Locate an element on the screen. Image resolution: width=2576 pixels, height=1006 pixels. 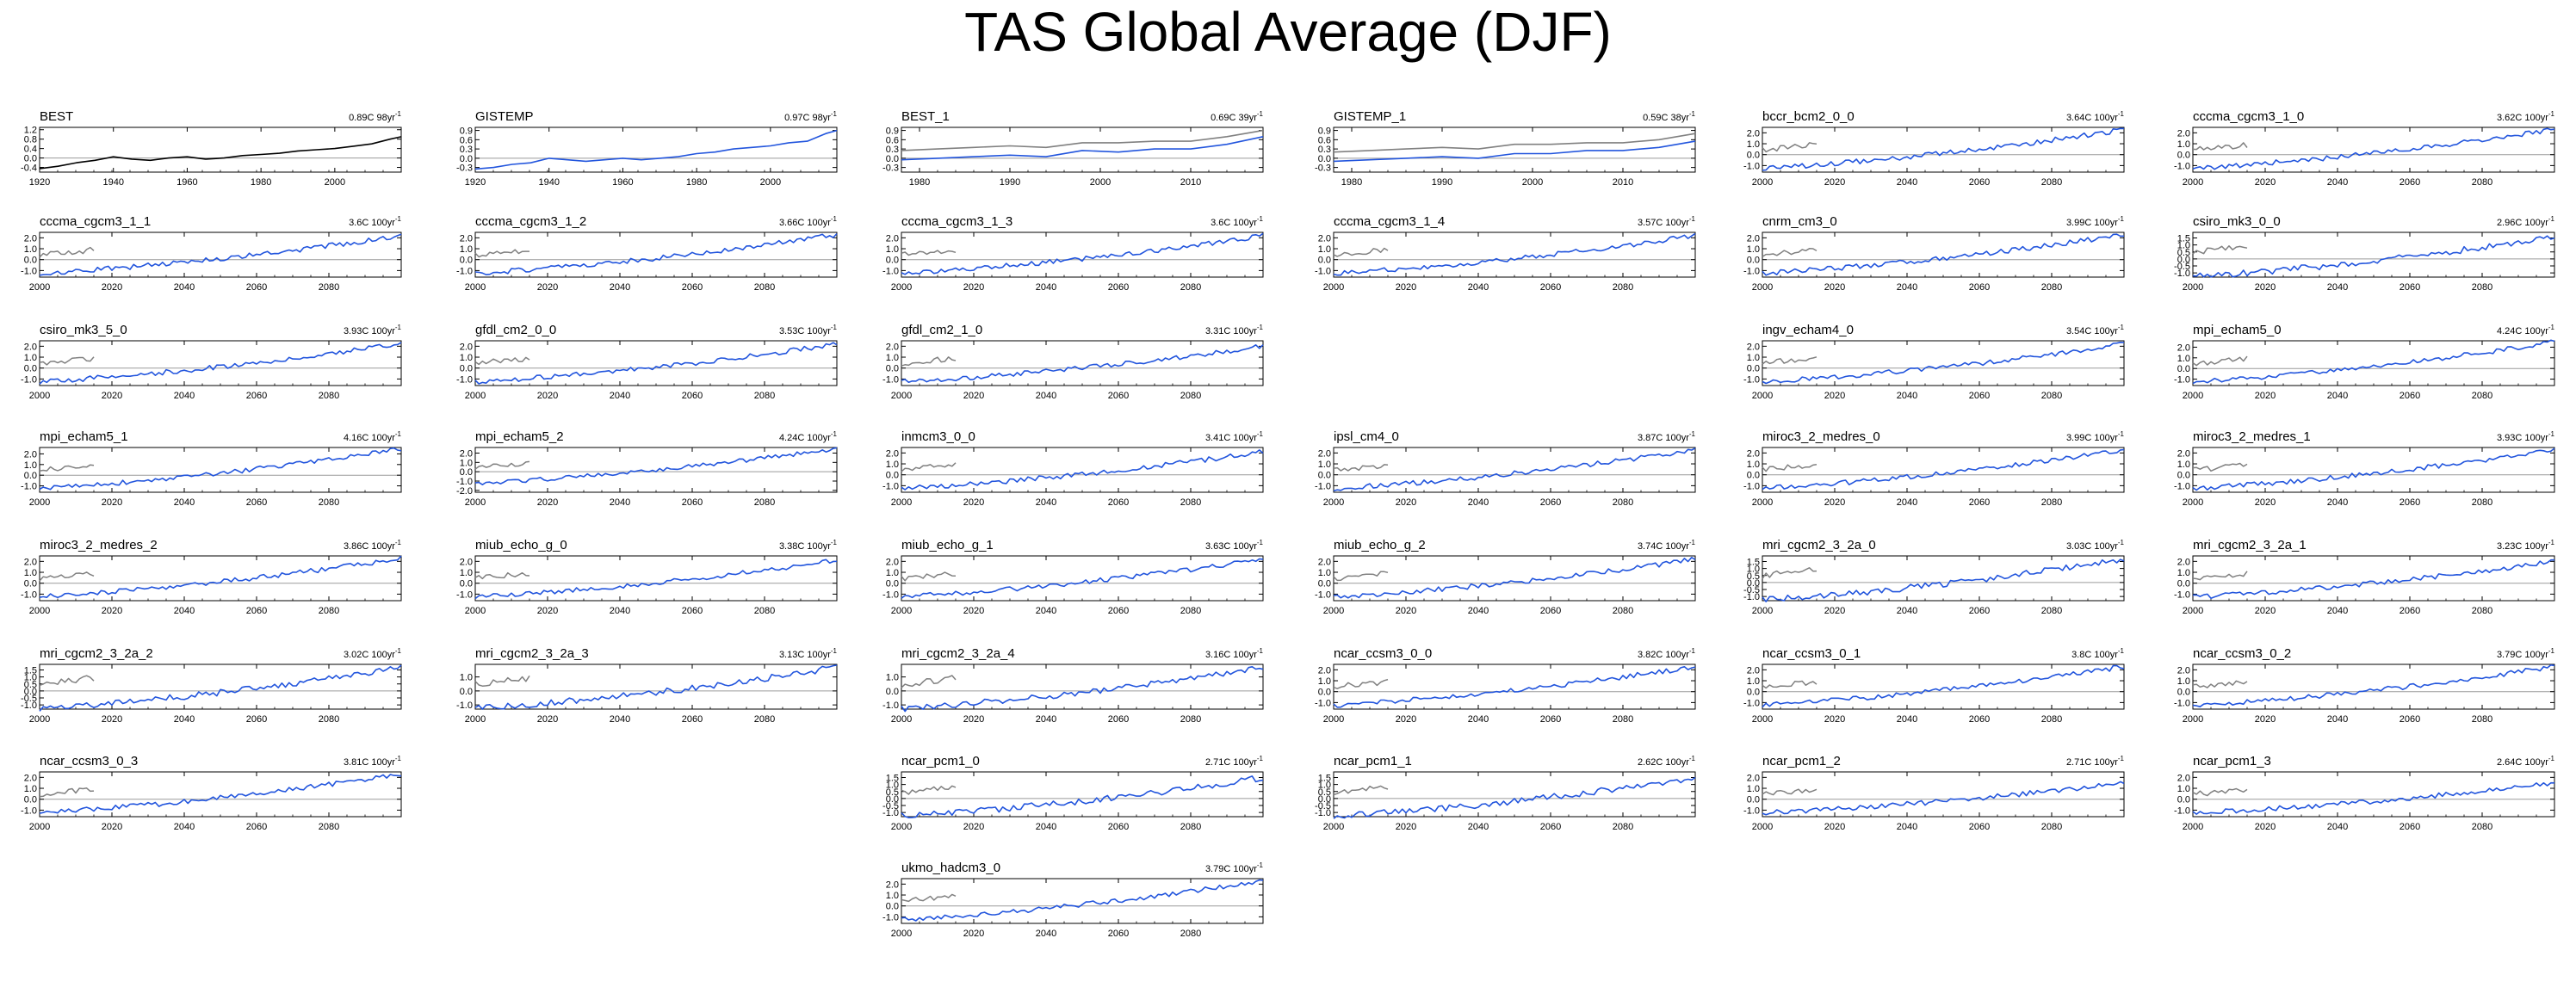
trend-label: 3.54C 100yr-1 is located at coordinates (2096, 330).